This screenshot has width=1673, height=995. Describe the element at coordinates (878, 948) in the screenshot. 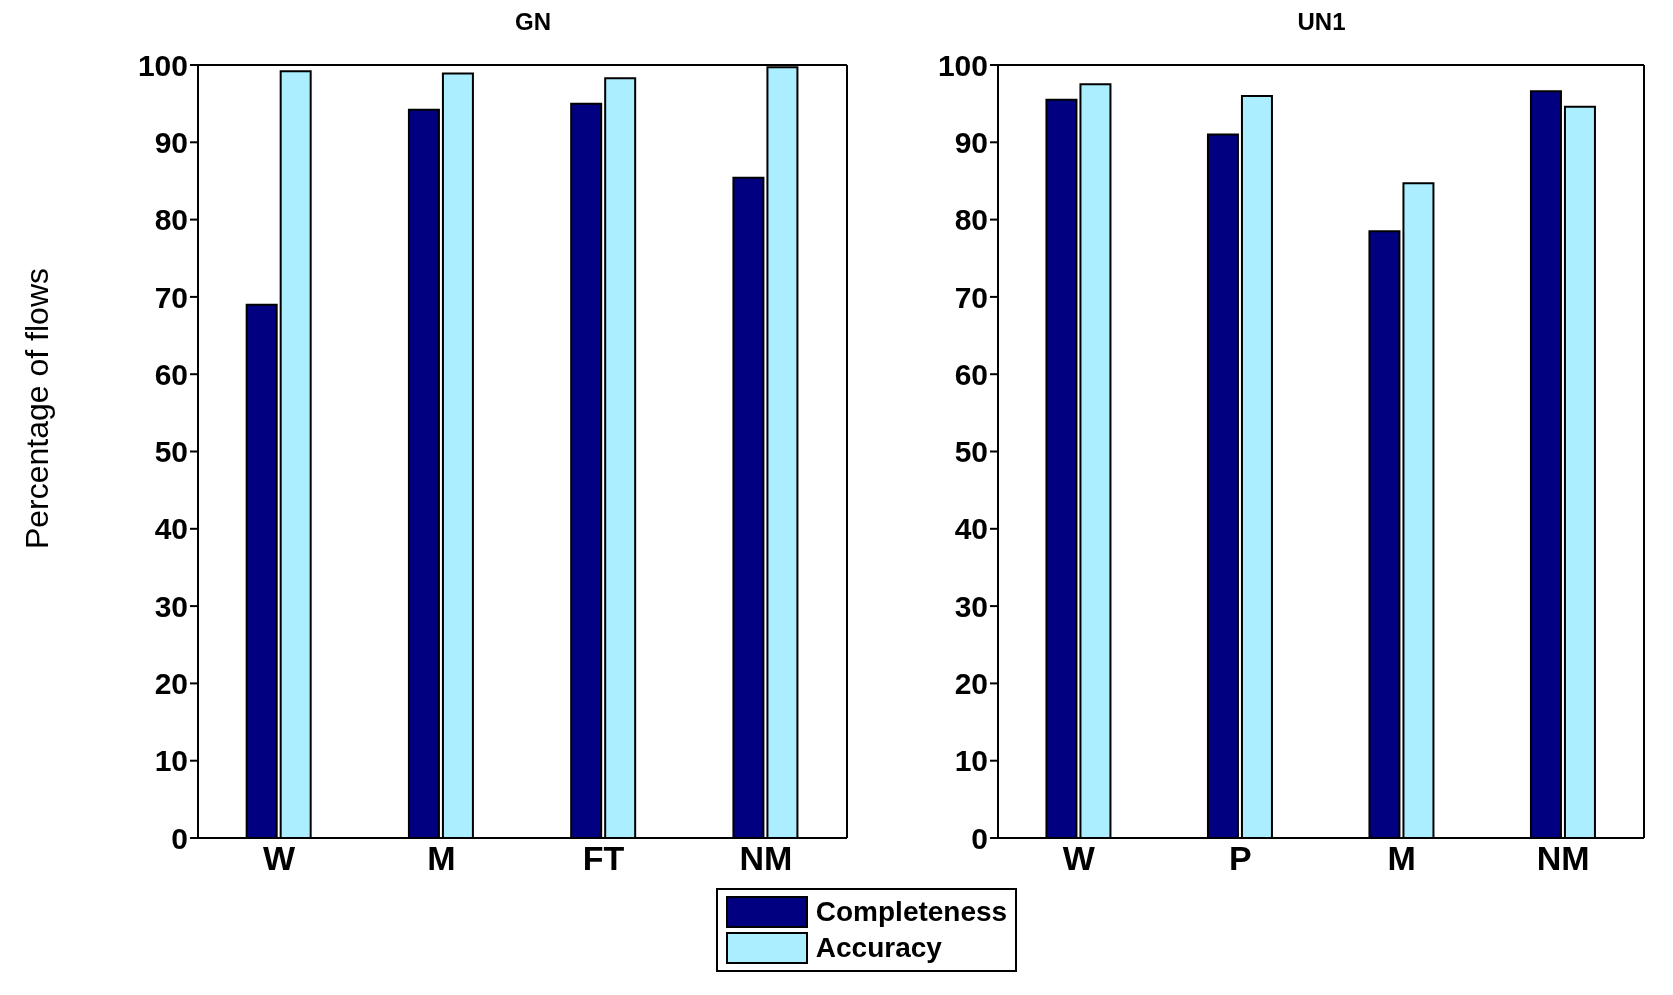

I see `legend-label: Accuracy` at that location.